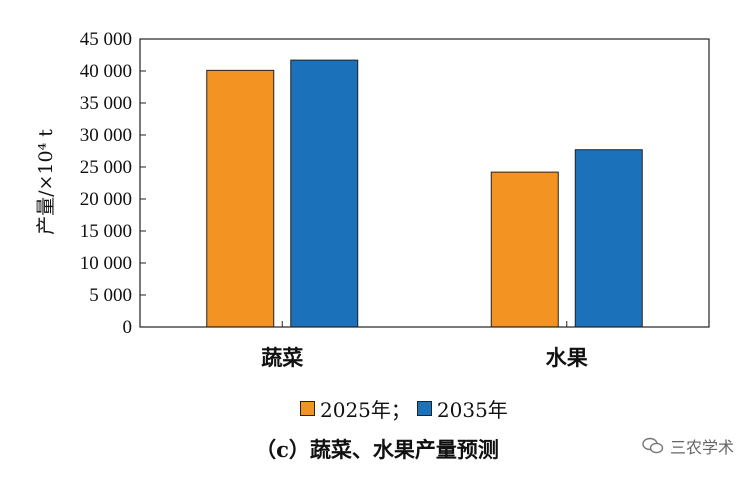  I want to click on legend-swatch-2025, so click(307, 408).